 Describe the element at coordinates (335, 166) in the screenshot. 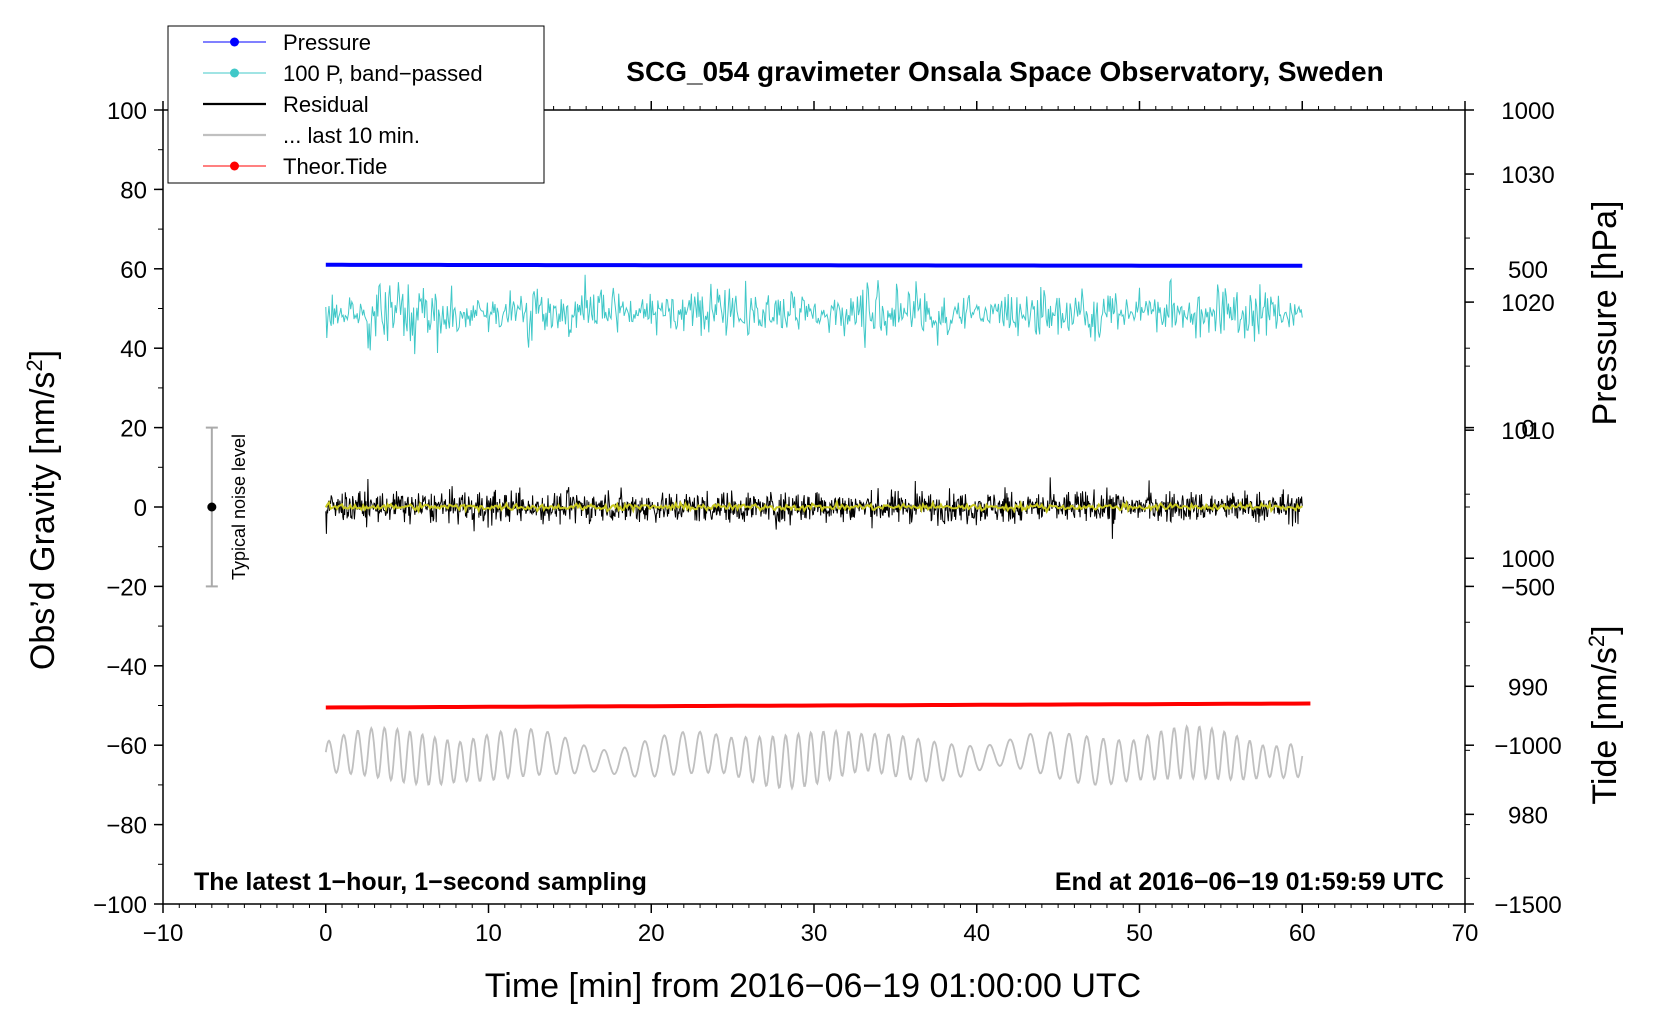

I see `legend-label: Theor.Tide` at that location.